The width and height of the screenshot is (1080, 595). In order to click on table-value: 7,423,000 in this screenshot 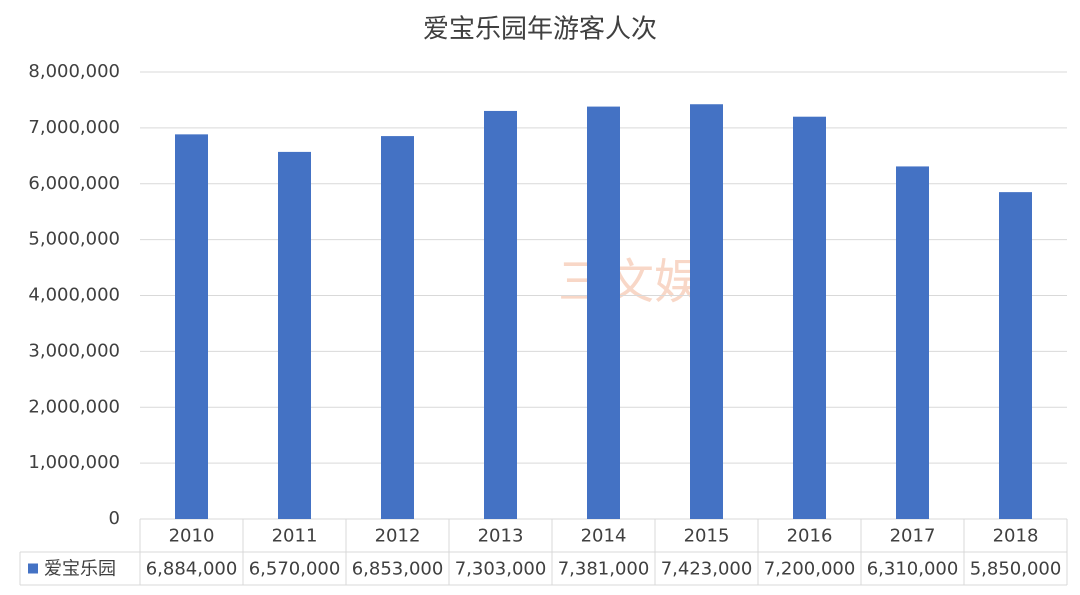, I will do `click(707, 569)`.